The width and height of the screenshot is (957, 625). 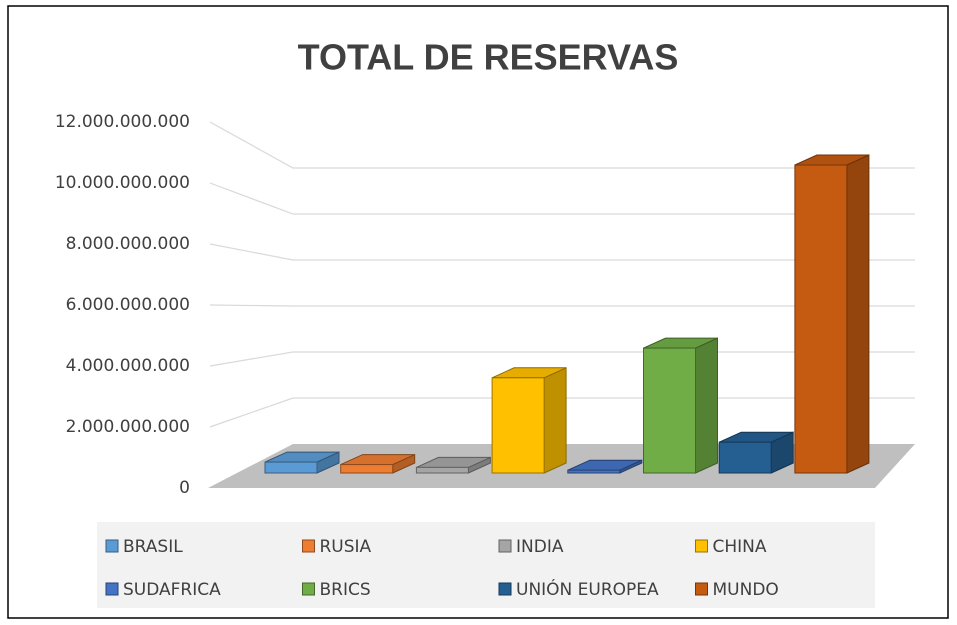 I want to click on legend-label: MUNDO, so click(x=746, y=590).